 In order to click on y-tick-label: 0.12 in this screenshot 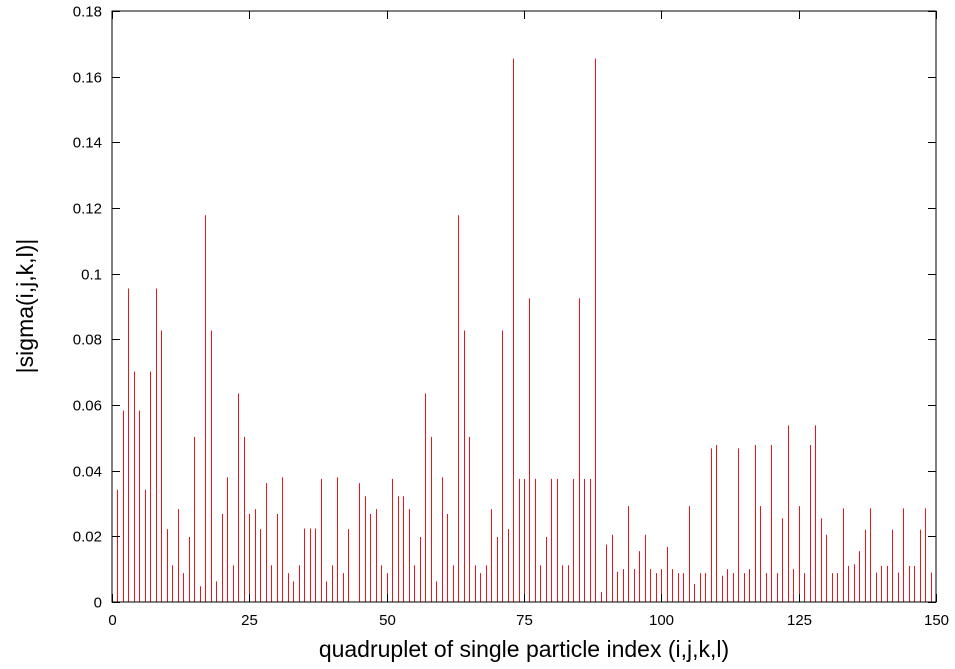, I will do `click(87, 209)`.